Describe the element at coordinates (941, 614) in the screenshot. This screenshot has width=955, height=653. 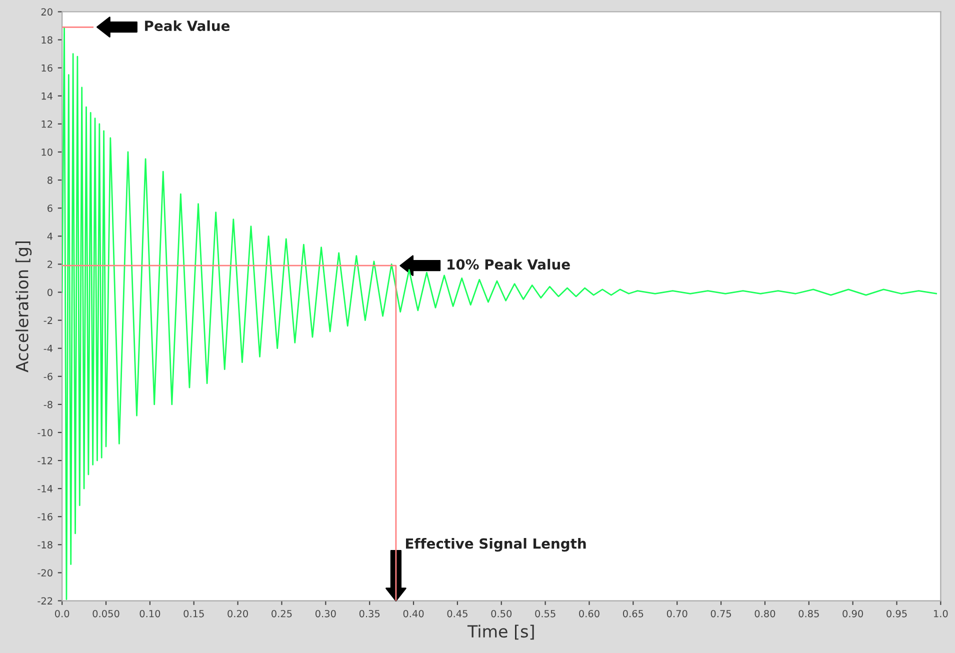
I see `x-tick-label: 1.0` at that location.